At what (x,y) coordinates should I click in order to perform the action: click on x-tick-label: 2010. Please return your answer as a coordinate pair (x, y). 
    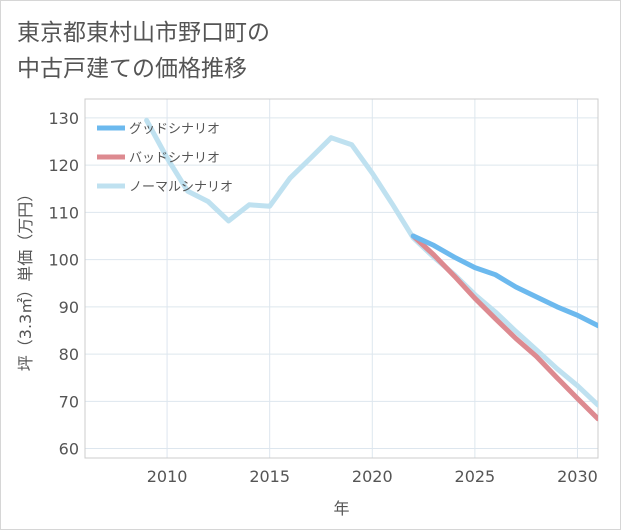
    Looking at the image, I should click on (167, 476).